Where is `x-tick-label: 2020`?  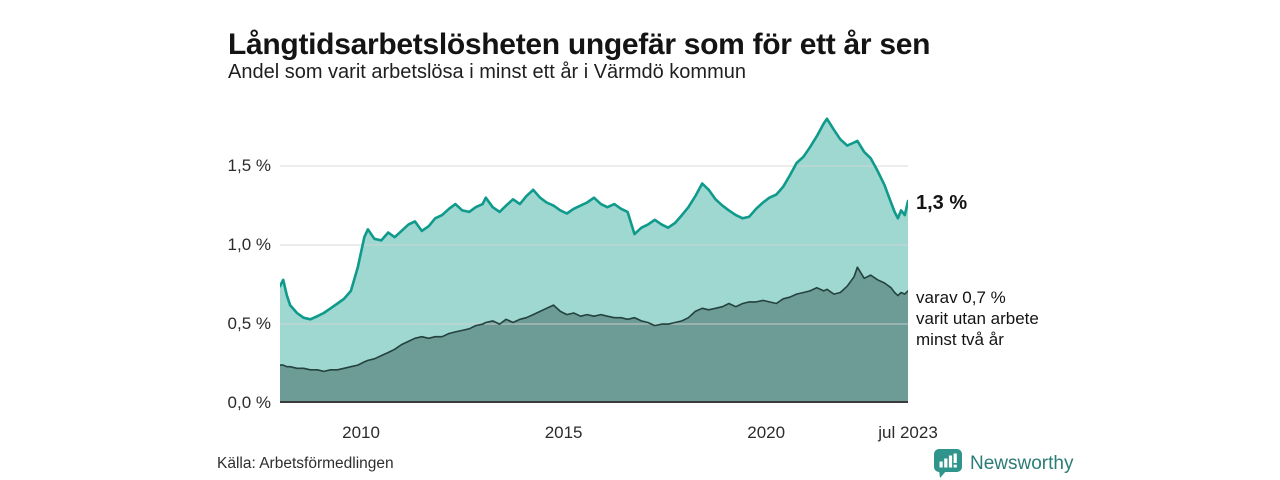
x-tick-label: 2020 is located at coordinates (766, 432).